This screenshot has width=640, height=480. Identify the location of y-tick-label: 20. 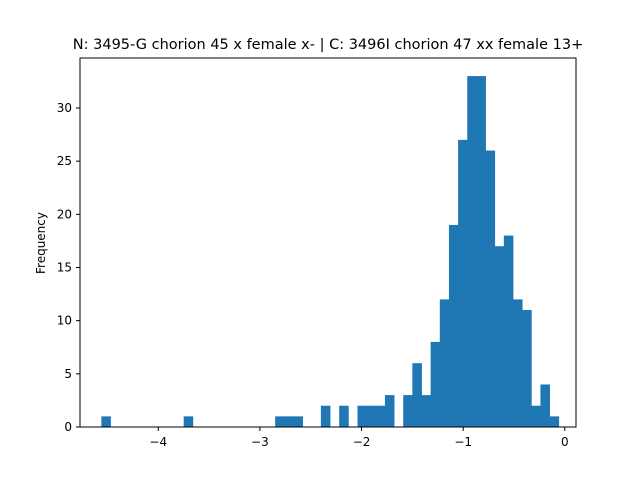
(64, 214).